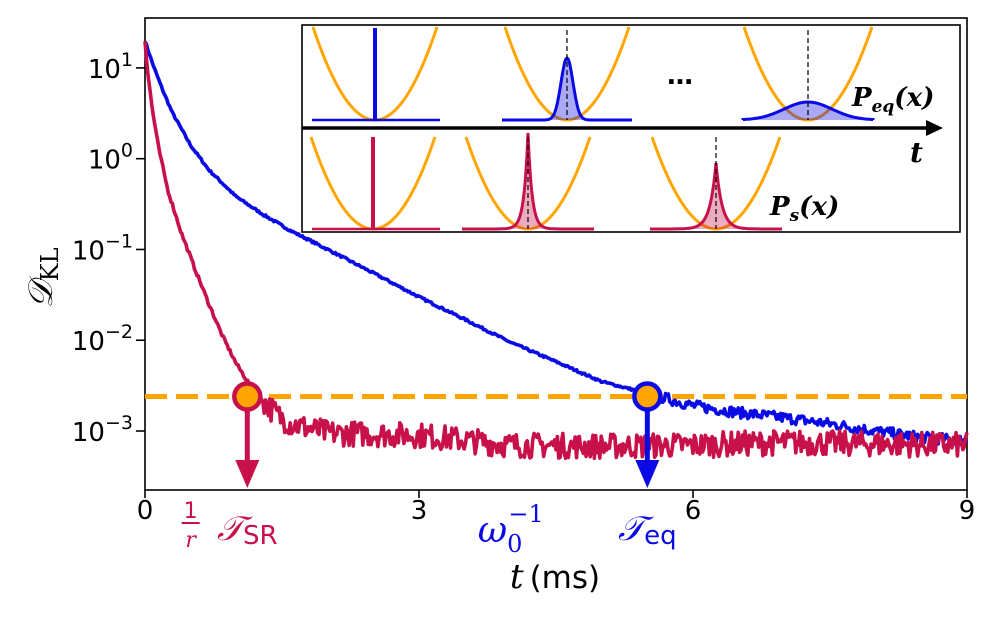  I want to click on y-tick-label: 10⁻¹, so click(102, 248).